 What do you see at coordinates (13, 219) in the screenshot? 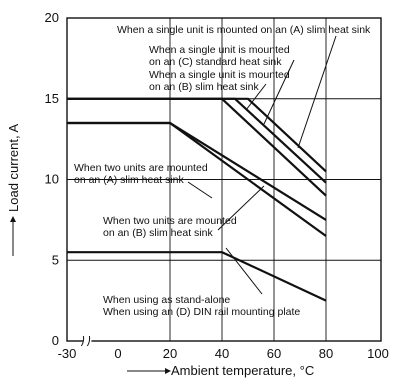
I see `y-axis-arrowhead` at bounding box center [13, 219].